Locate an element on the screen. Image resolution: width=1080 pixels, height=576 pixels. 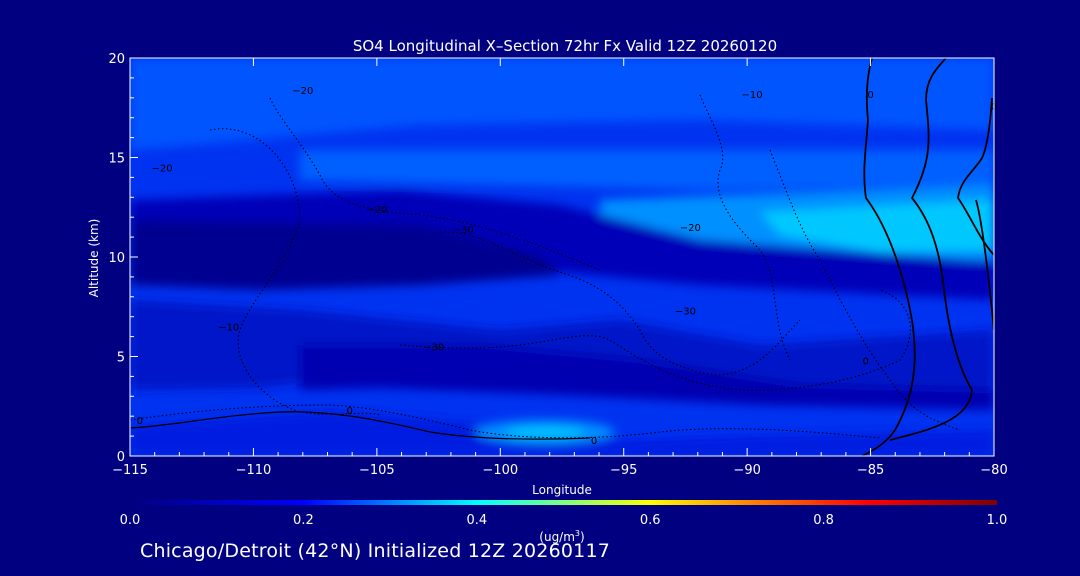
x-tick-label: −90 is located at coordinates (746, 470).